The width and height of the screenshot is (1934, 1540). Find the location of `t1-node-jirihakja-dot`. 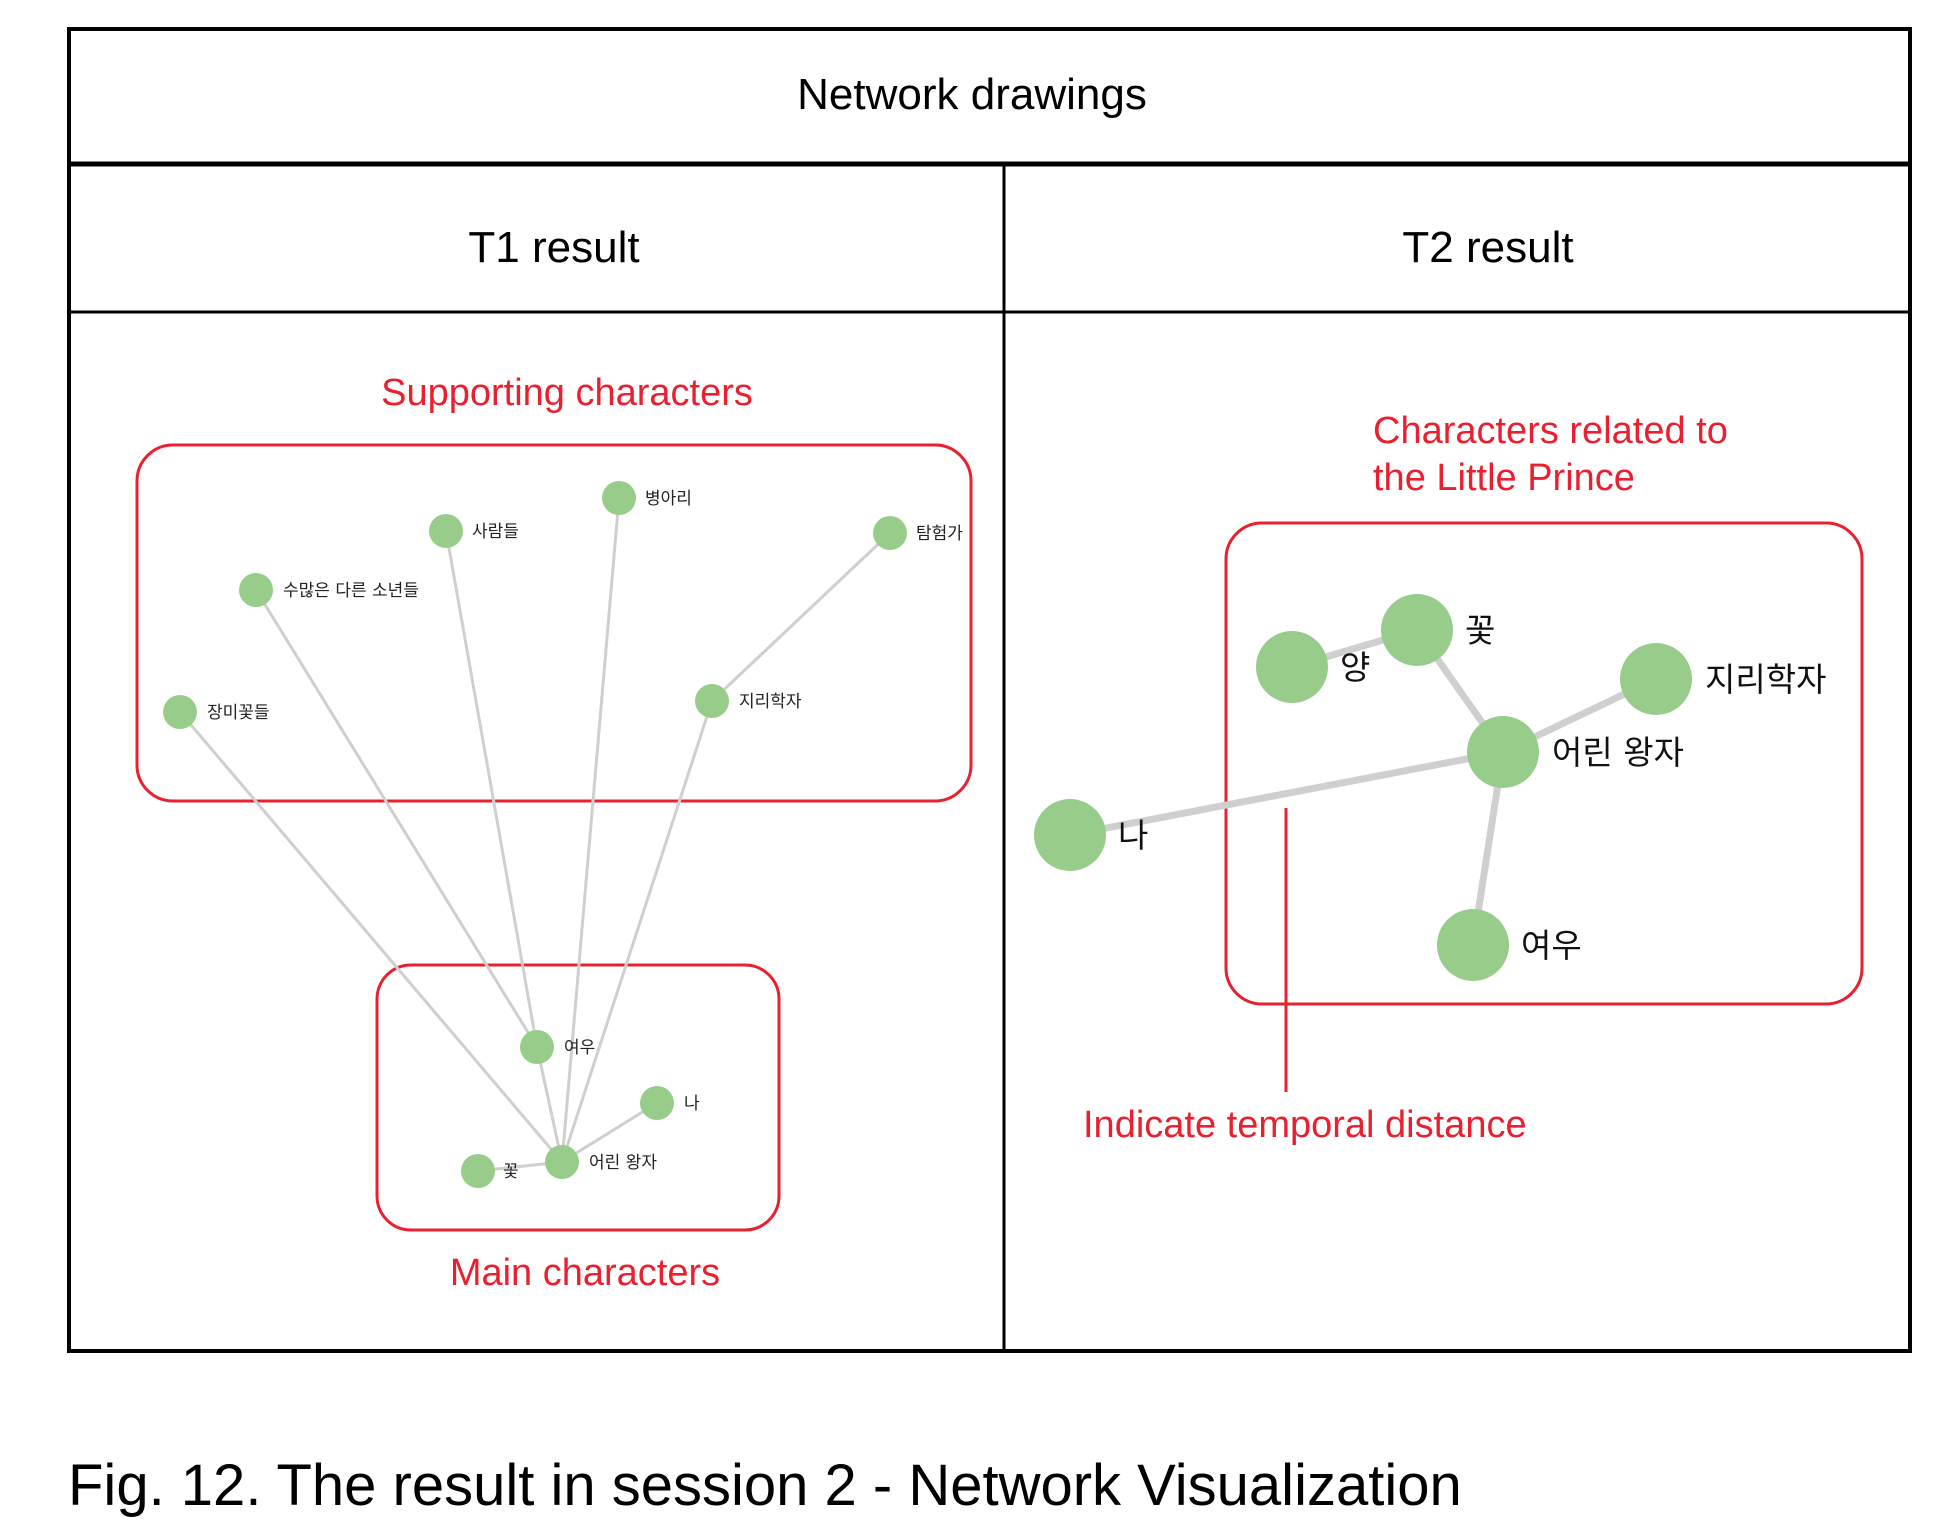

t1-node-jirihakja-dot is located at coordinates (712, 701).